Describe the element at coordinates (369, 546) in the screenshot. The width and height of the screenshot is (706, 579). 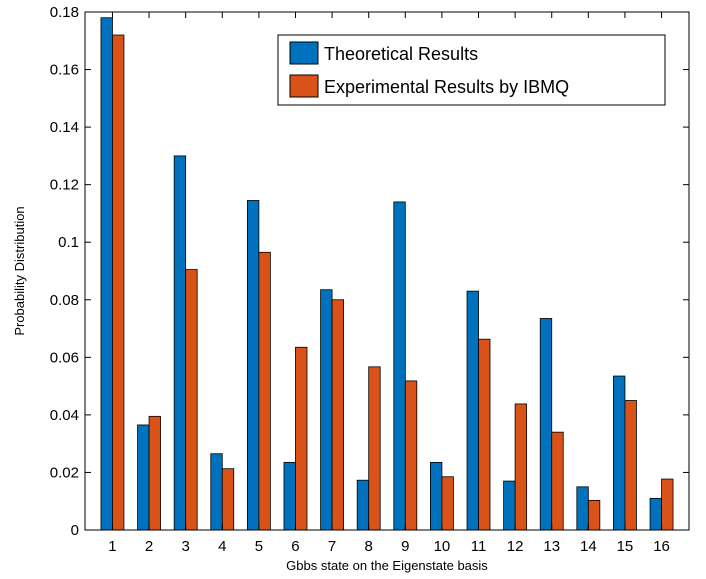
I see `x-tick-label: 8` at that location.